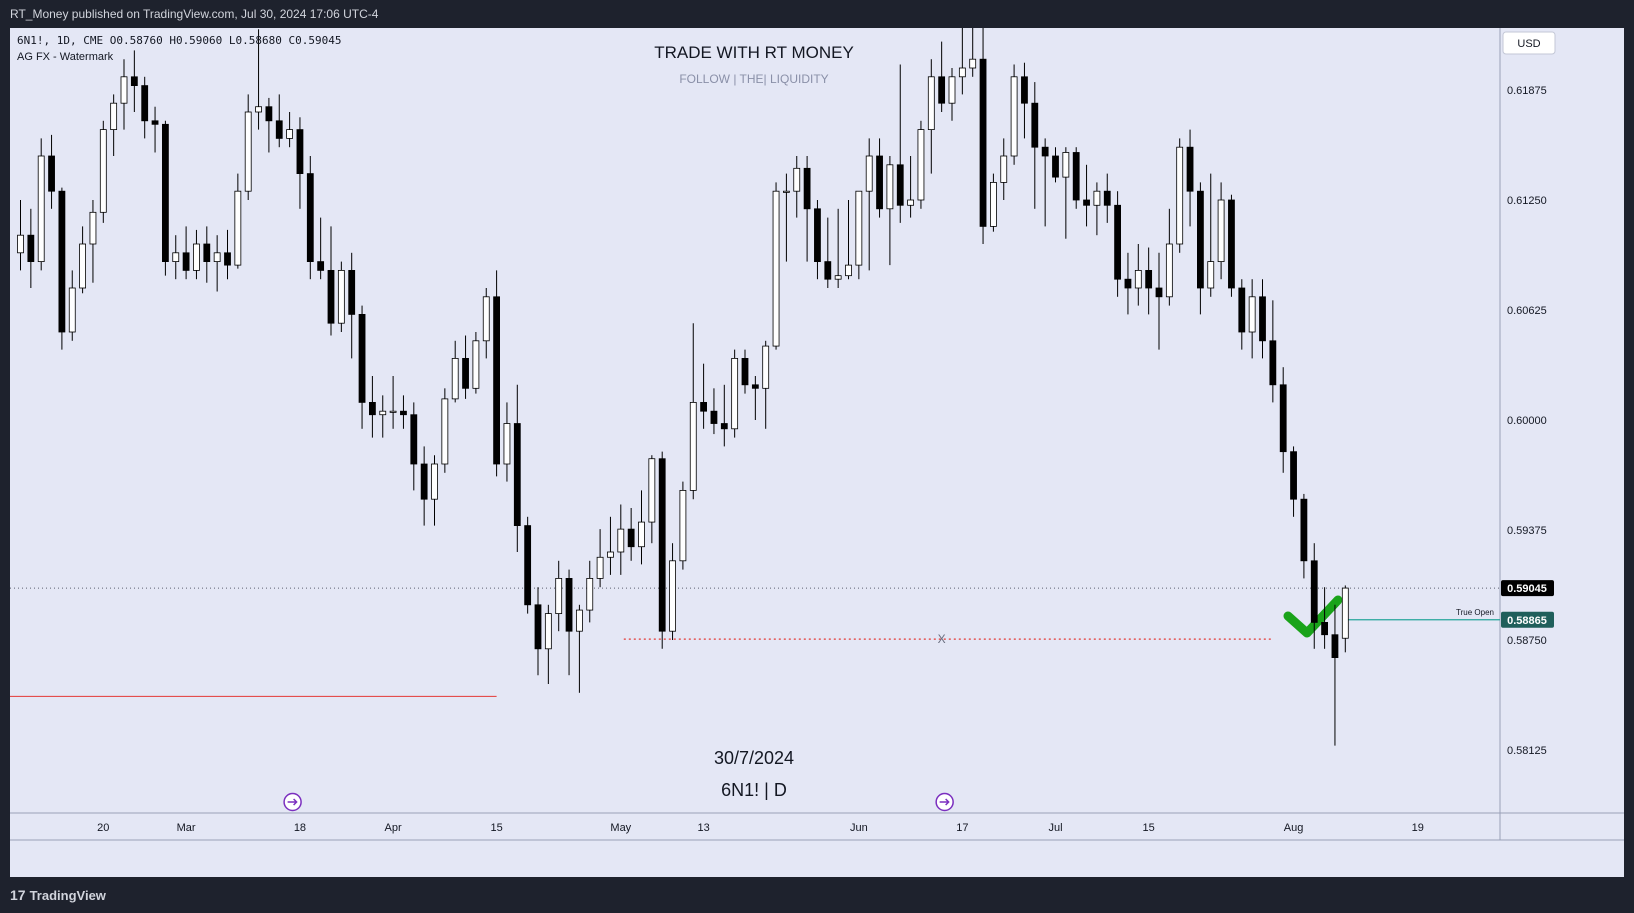 The height and width of the screenshot is (913, 1634). I want to click on last-price-tag-bg, so click(1527, 588).